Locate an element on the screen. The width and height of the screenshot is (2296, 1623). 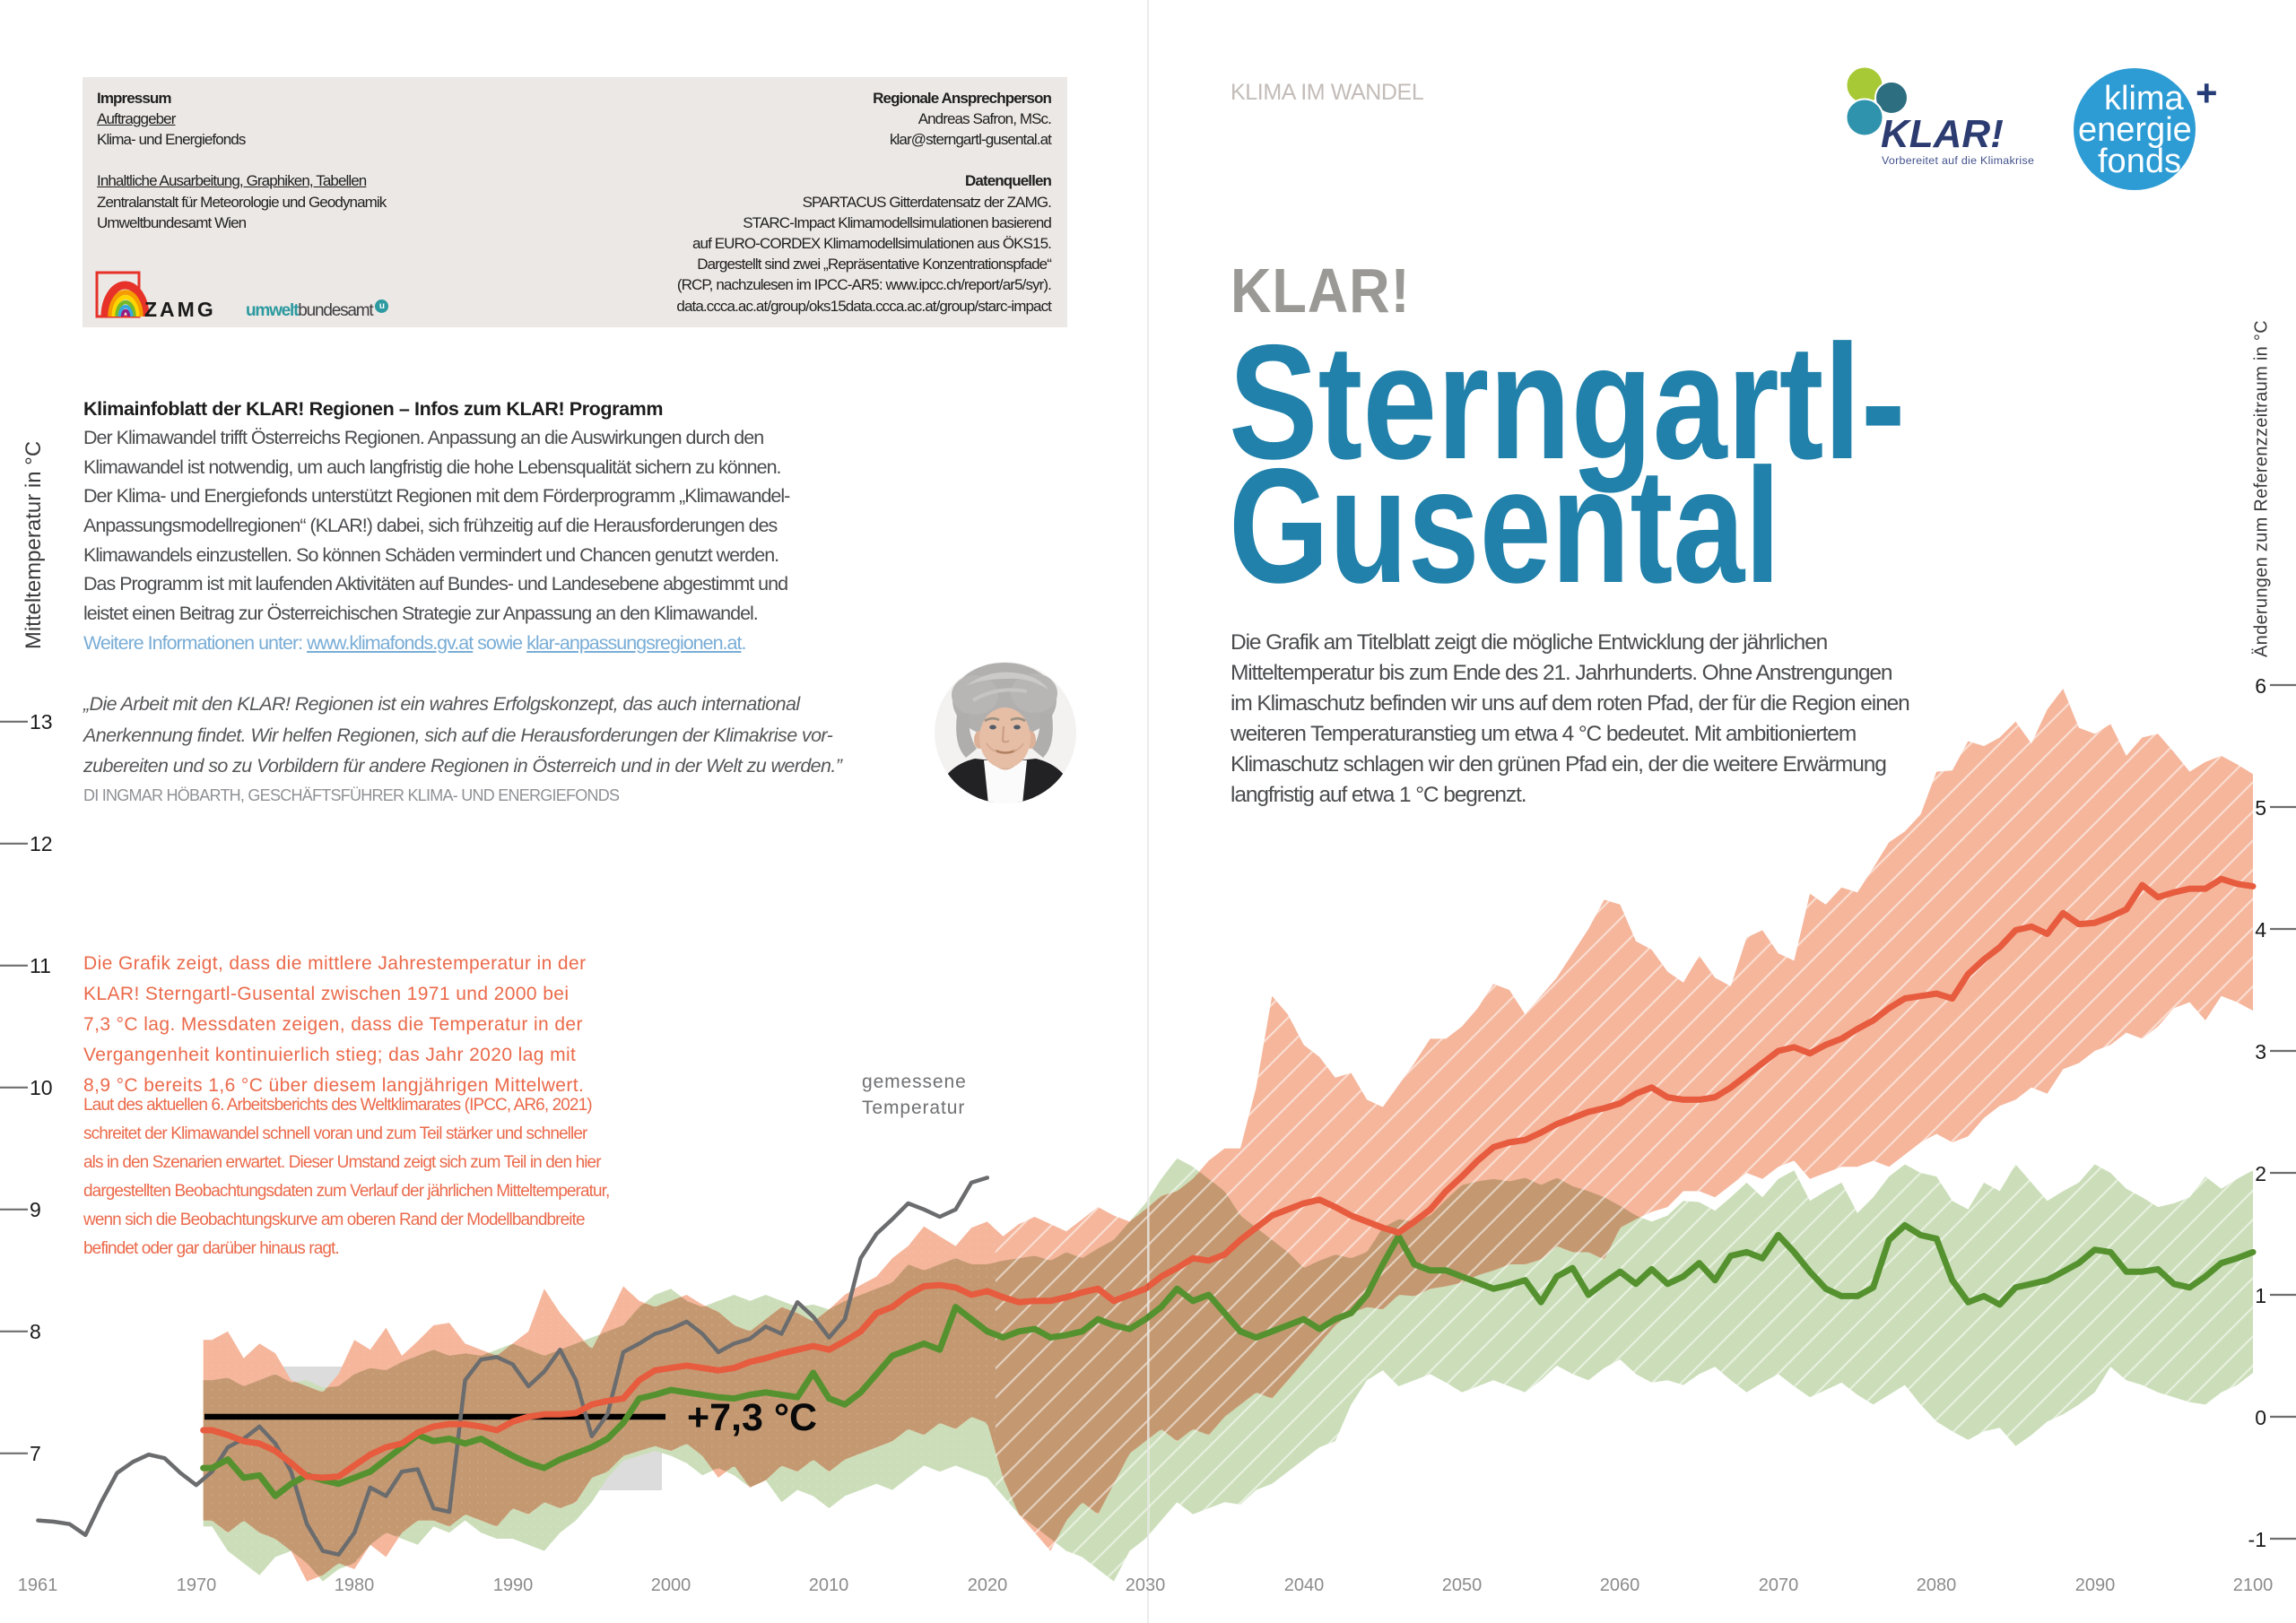
svg-text: energie is located at coordinates (2135, 130).